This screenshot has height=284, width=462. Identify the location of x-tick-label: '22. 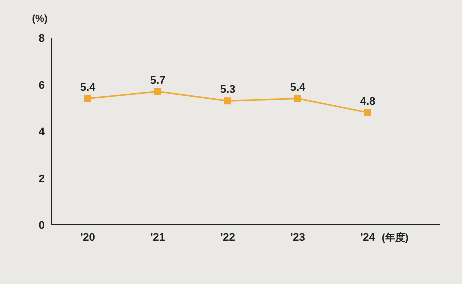
(228, 238).